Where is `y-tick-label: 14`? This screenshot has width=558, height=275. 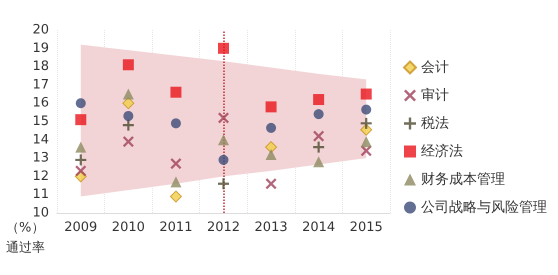 y-tick-label: 14 is located at coordinates (40, 140).